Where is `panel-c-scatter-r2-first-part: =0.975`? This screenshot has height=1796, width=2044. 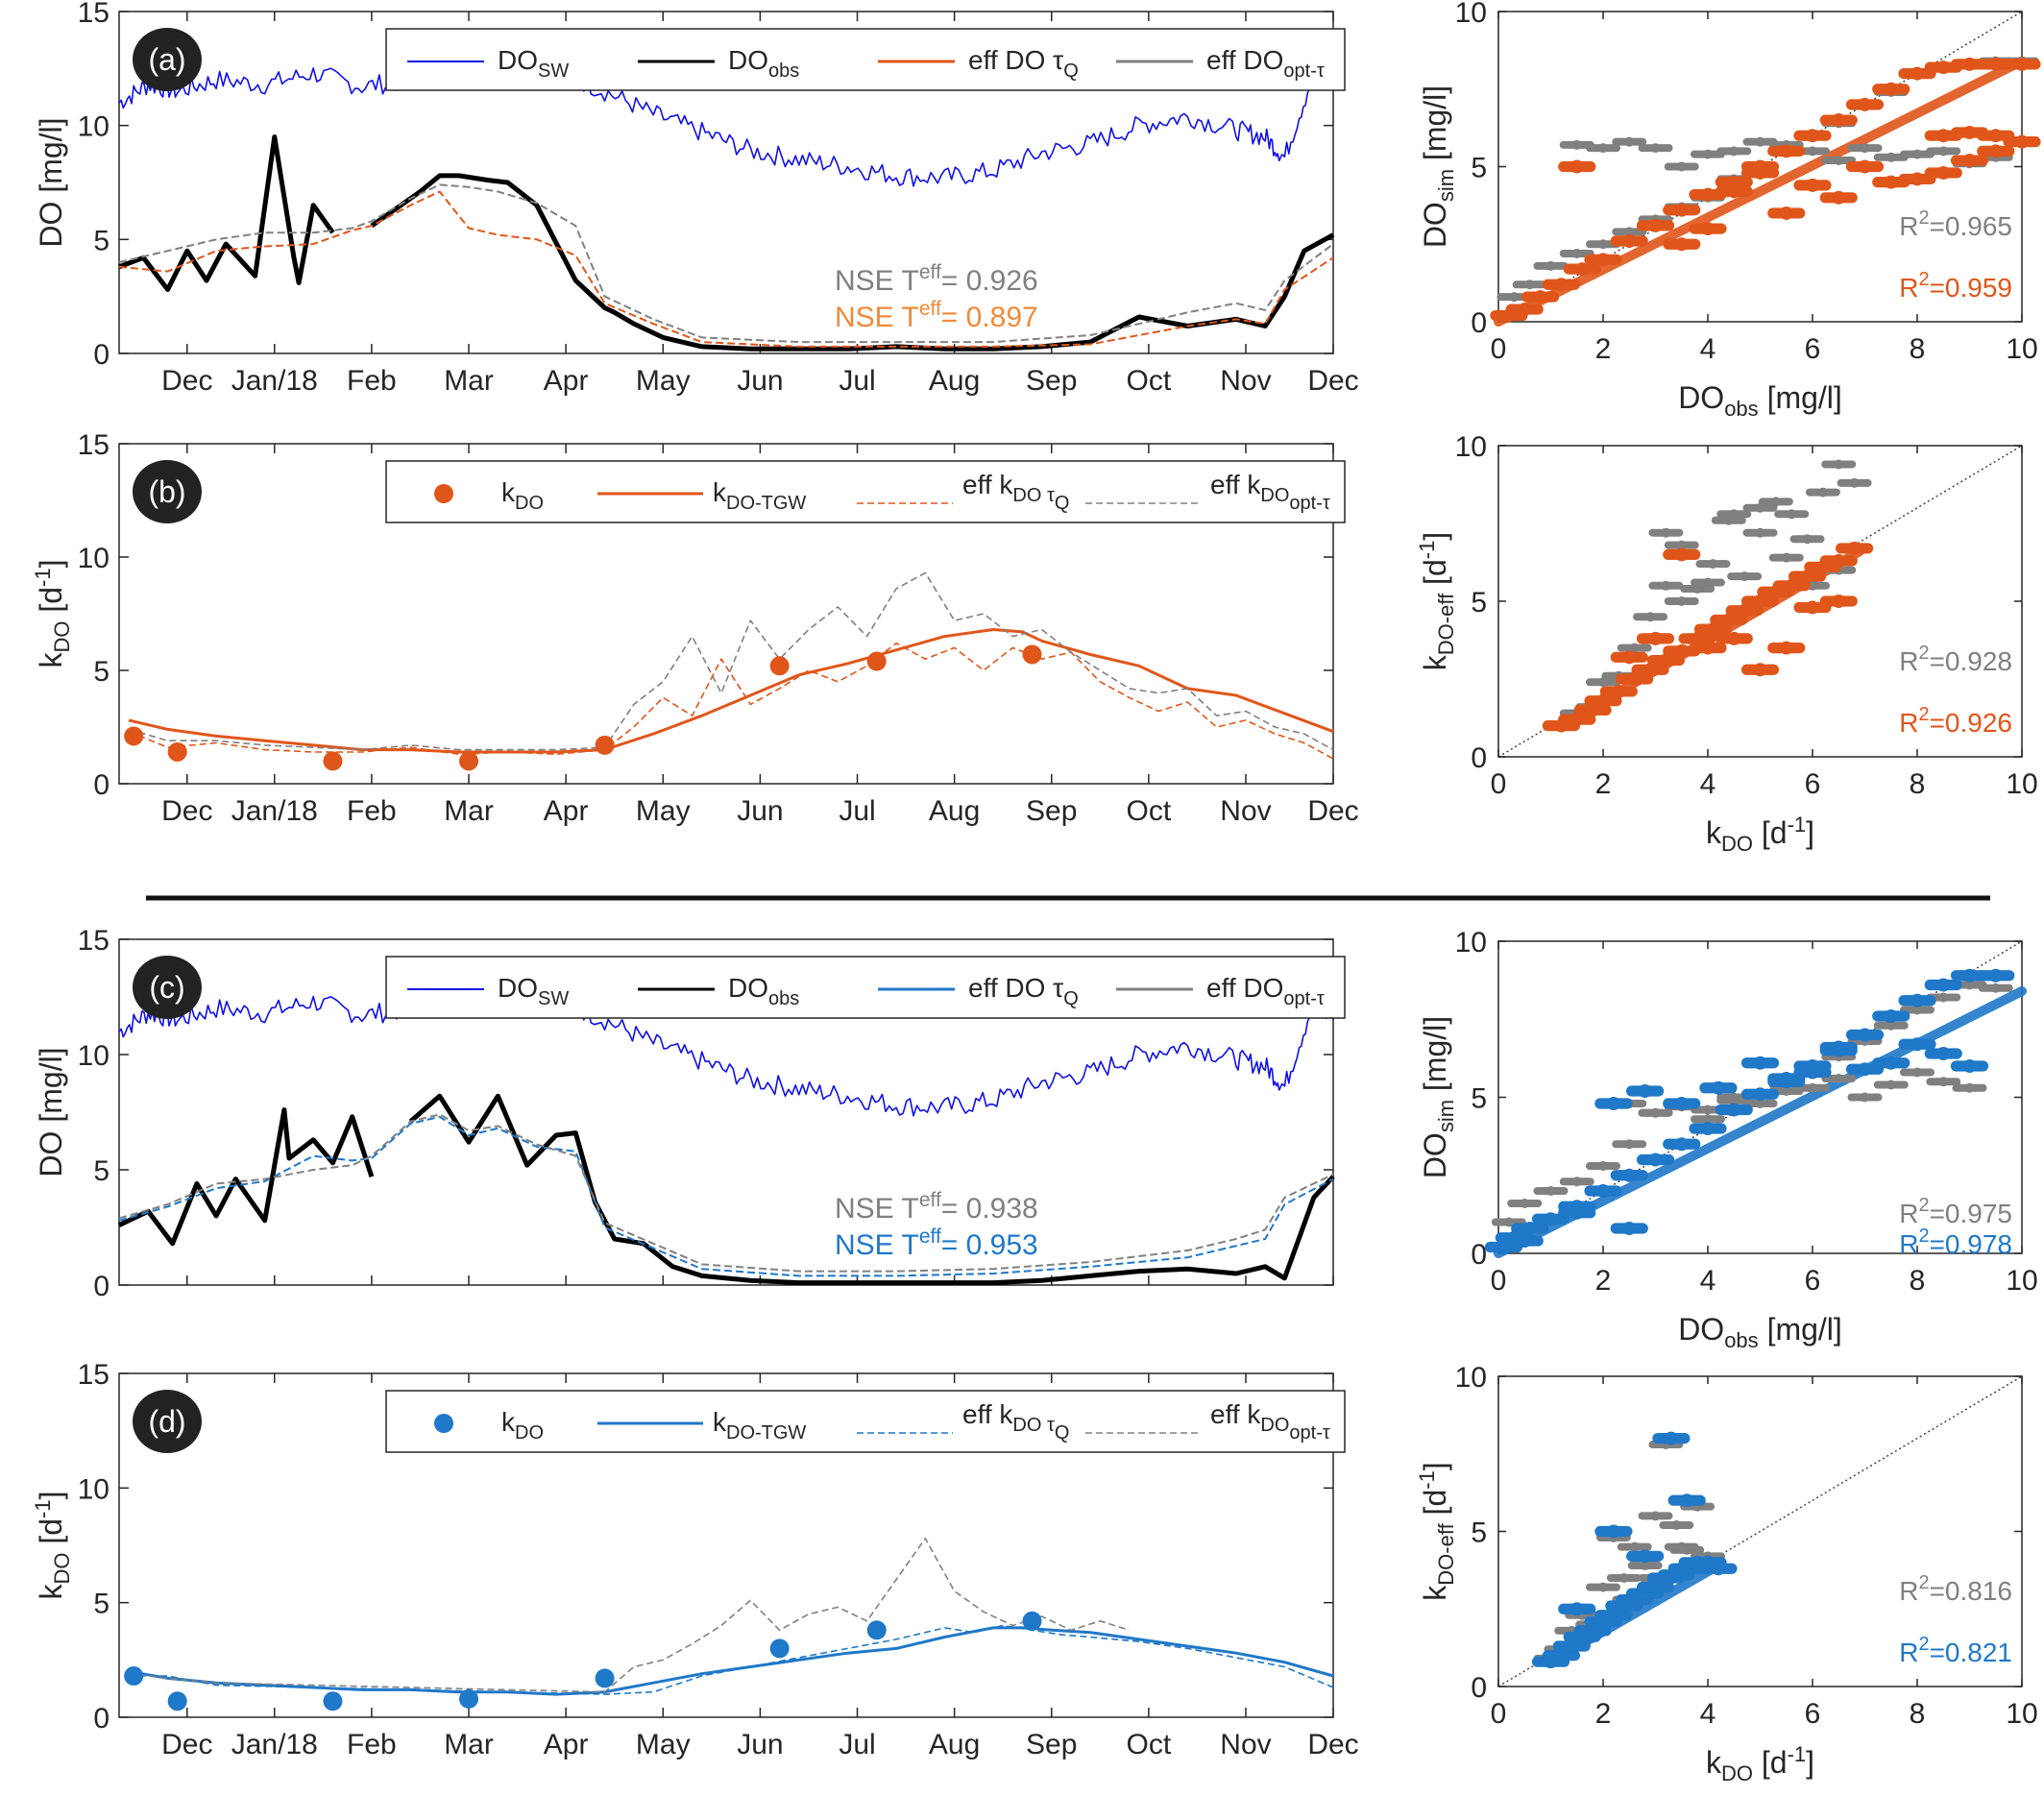 panel-c-scatter-r2-first-part: =0.975 is located at coordinates (1971, 1213).